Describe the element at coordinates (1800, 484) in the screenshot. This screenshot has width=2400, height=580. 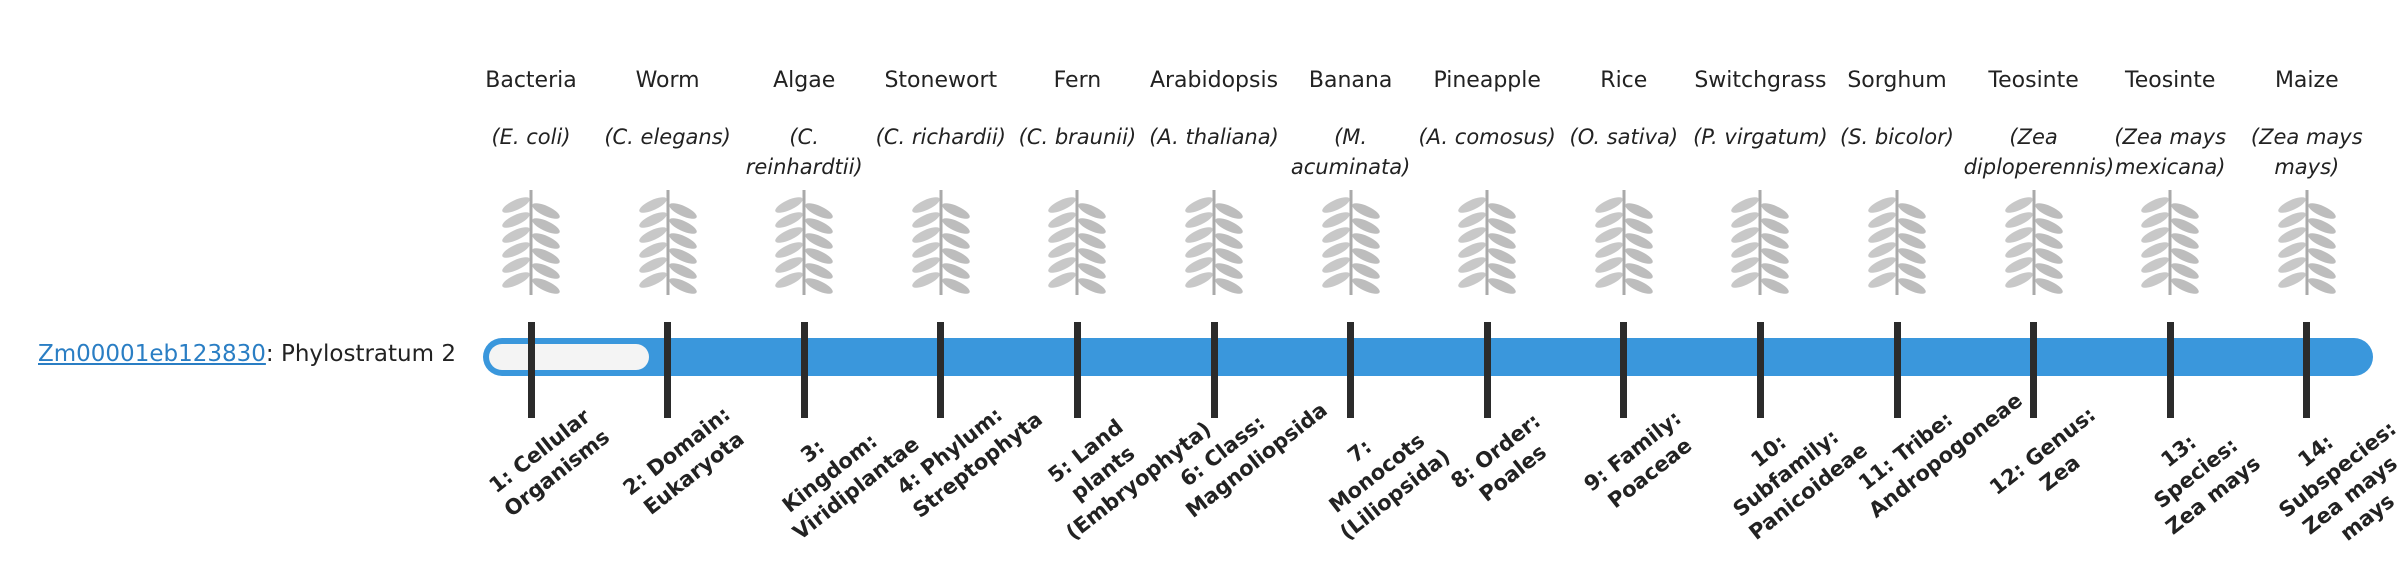
I see `rank-label: 10: Subfamily: Panicoideae` at that location.